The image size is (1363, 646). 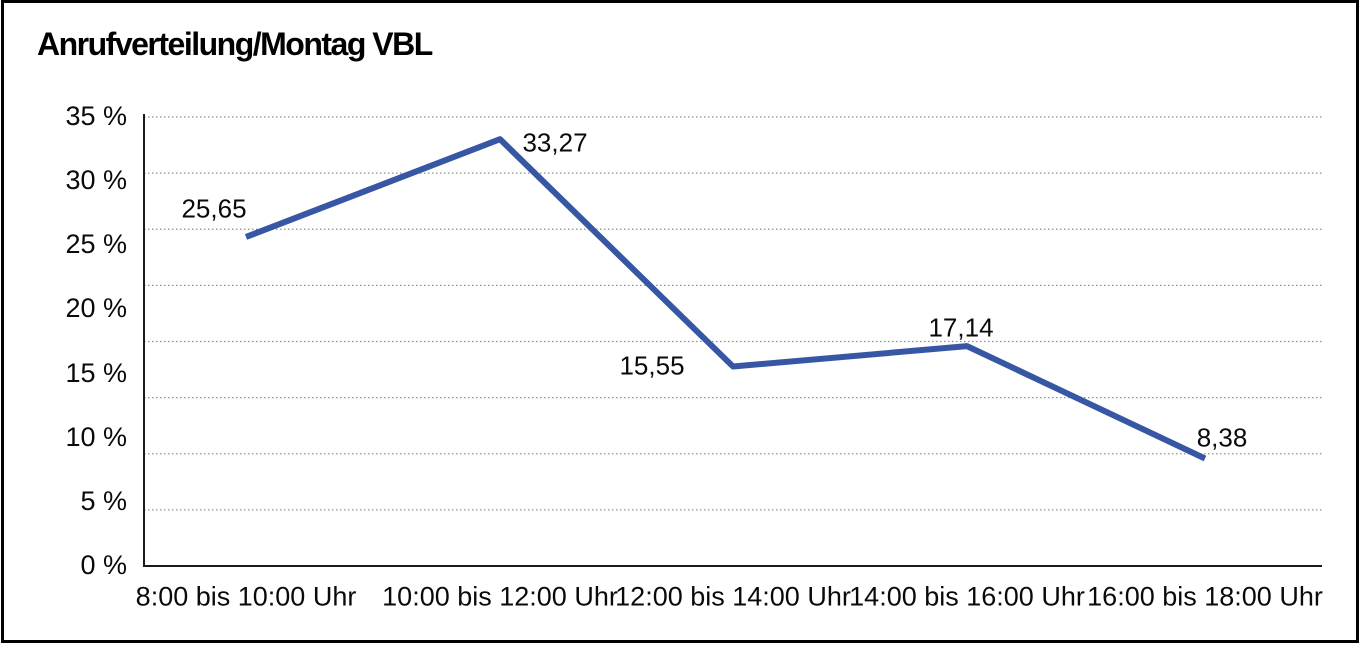 What do you see at coordinates (733, 596) in the screenshot?
I see `x-axis-category-label: 12:00 bis 14:00 Uhr` at bounding box center [733, 596].